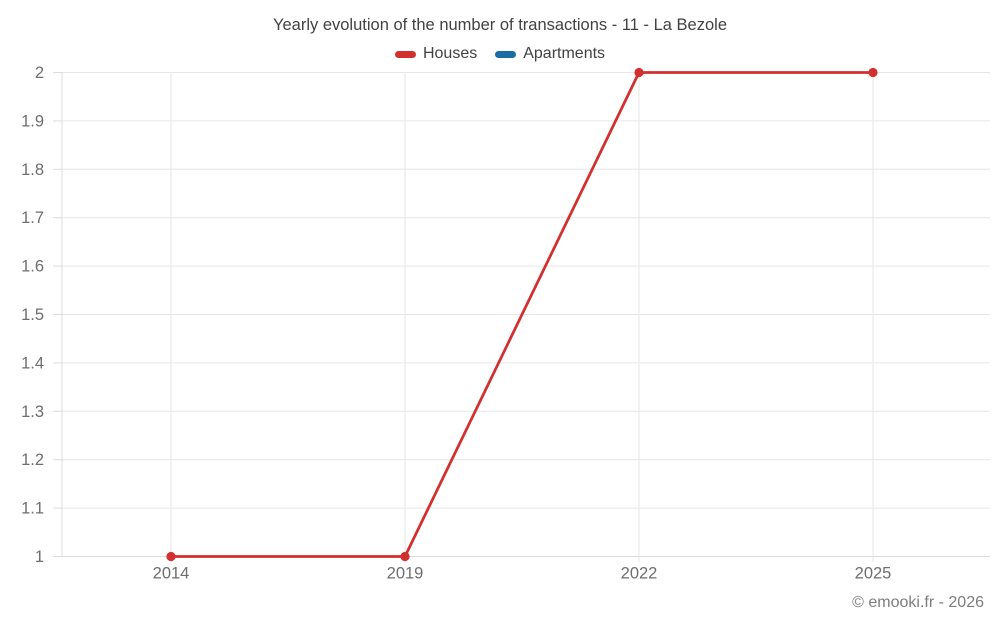 The width and height of the screenshot is (1000, 625). What do you see at coordinates (32, 267) in the screenshot?
I see `y-tick-label: 1.6` at bounding box center [32, 267].